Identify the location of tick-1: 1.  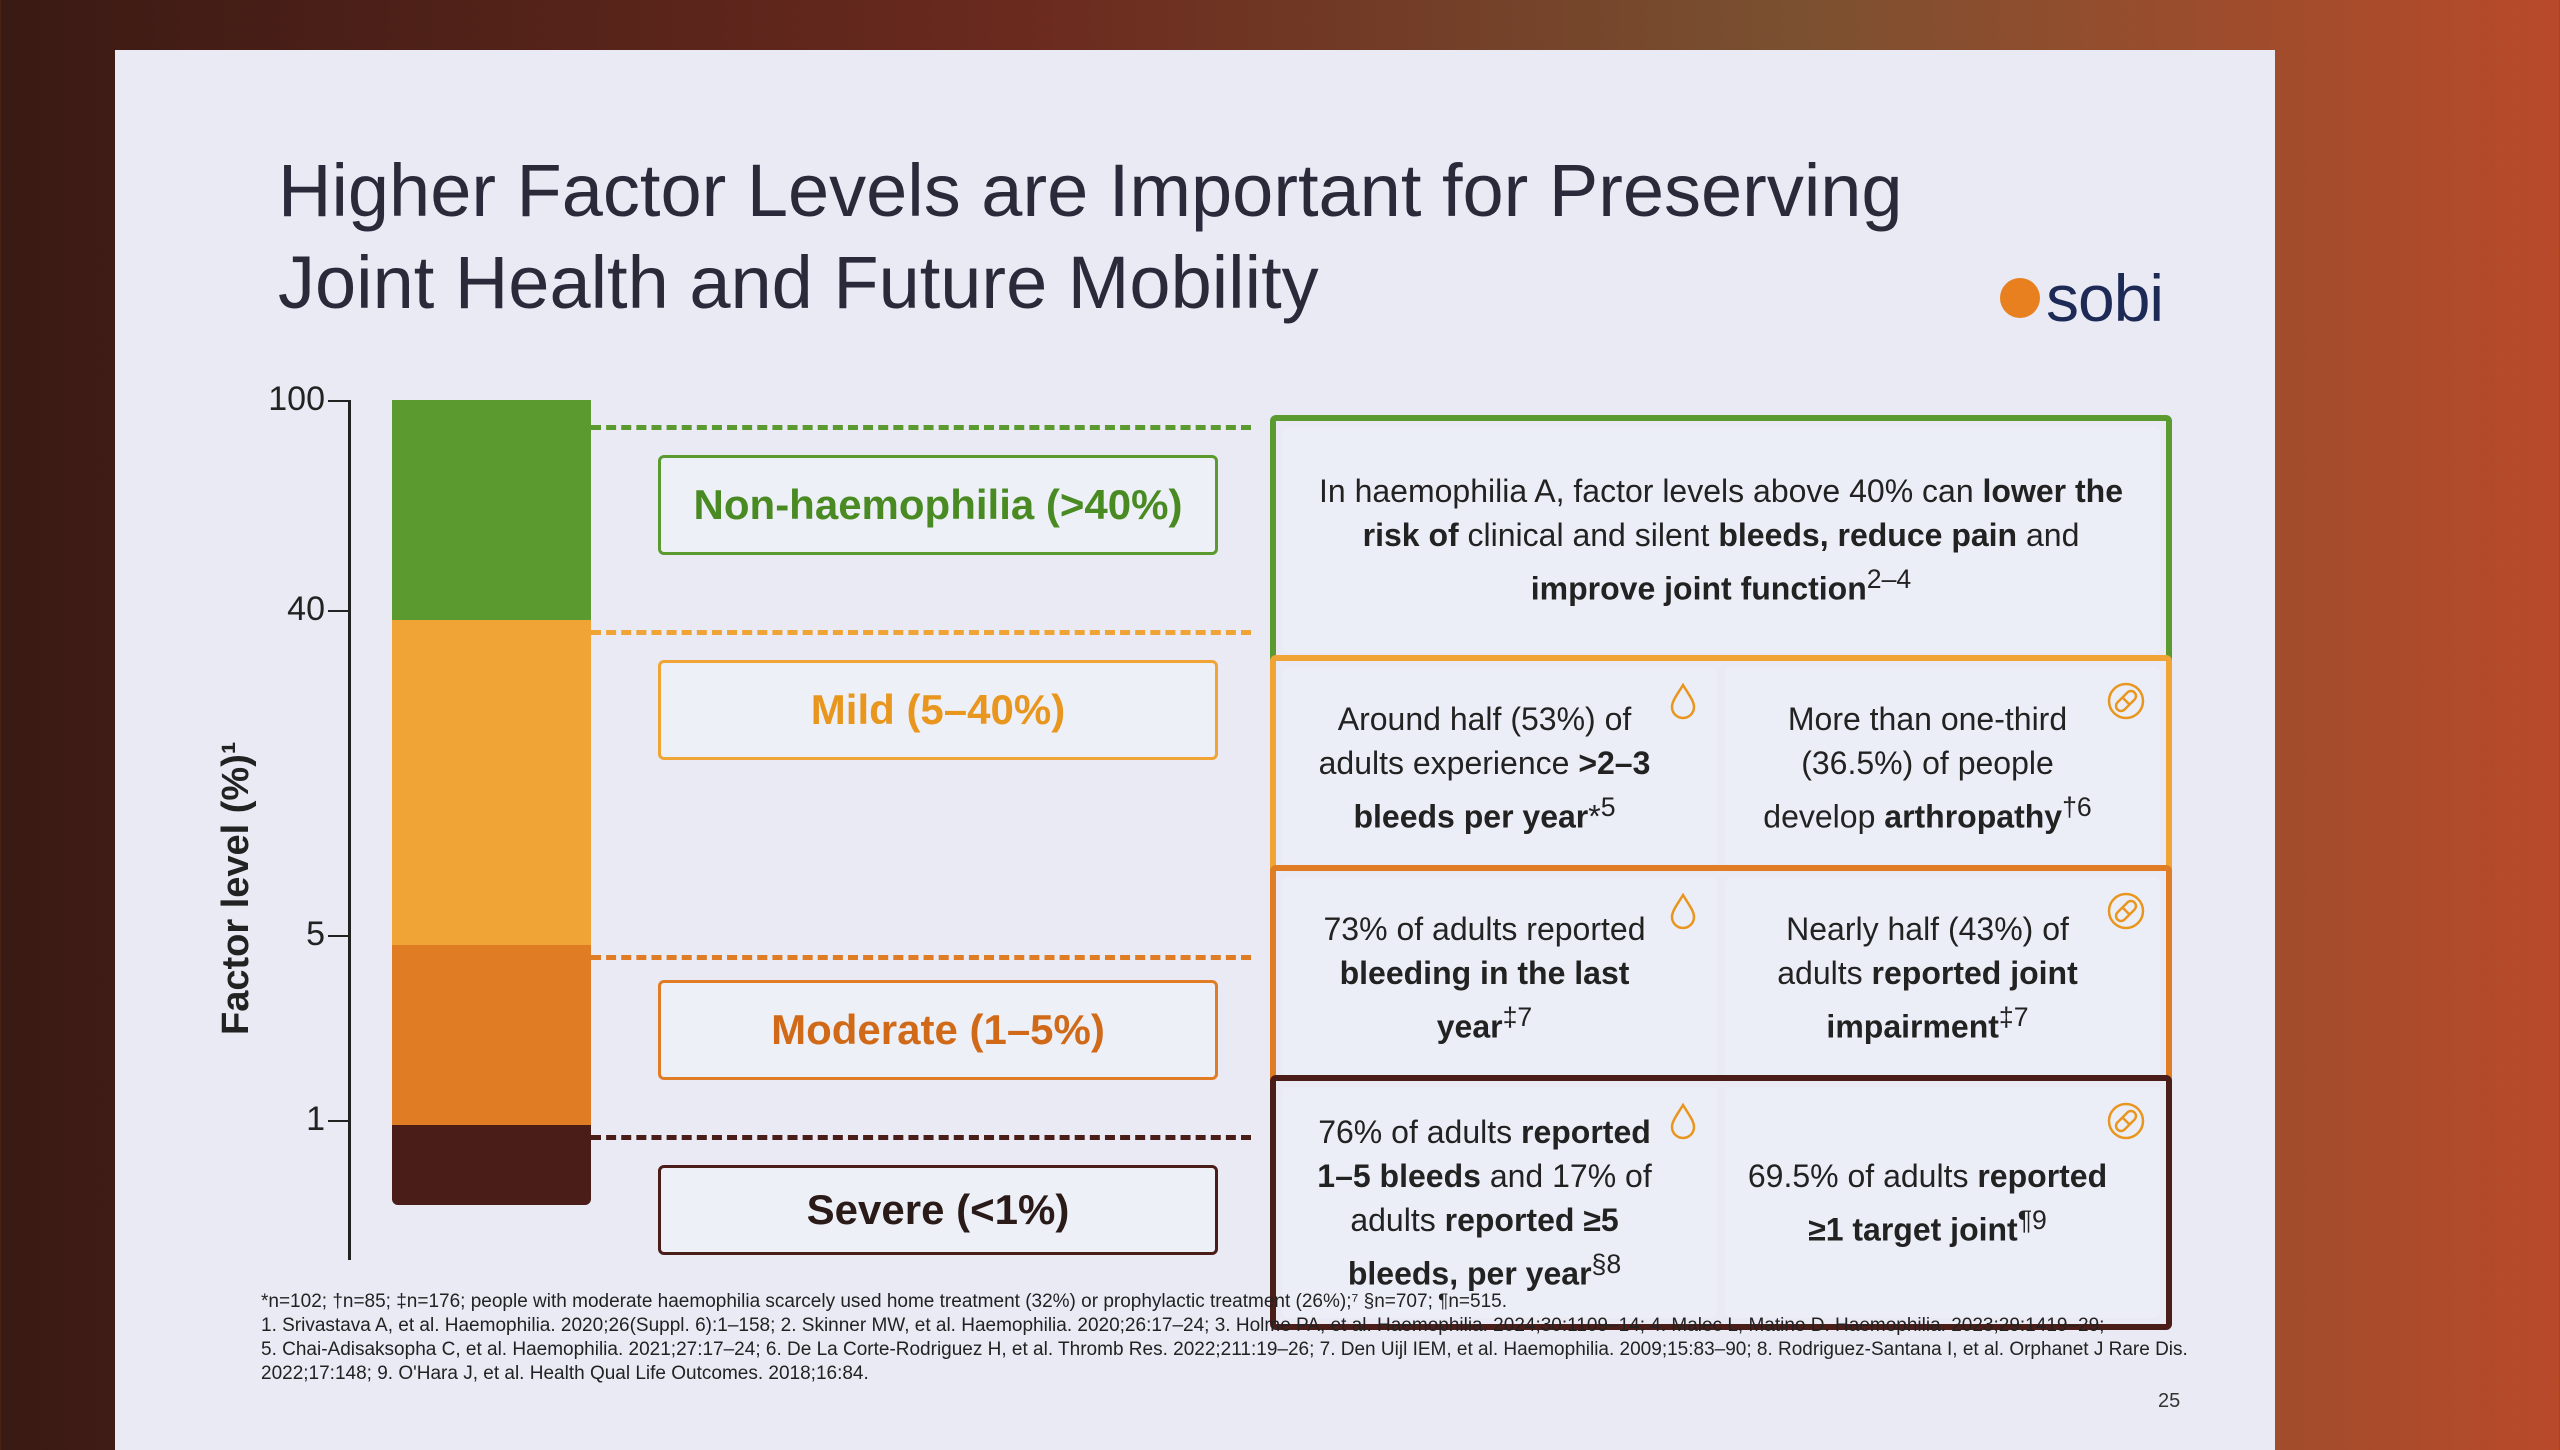
(315, 1119).